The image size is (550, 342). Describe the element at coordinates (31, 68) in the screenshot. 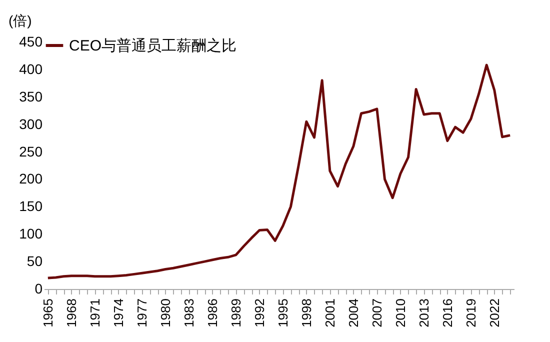

I see `y-tick-label: 400` at that location.